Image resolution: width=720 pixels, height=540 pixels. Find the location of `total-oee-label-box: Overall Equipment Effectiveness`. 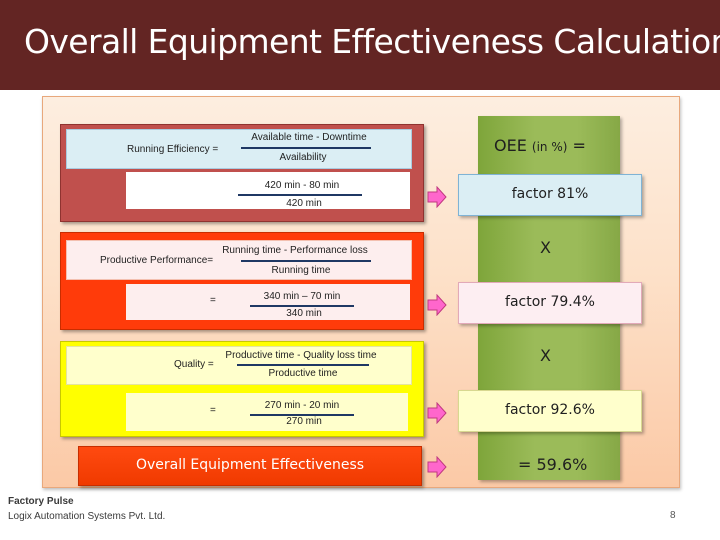

total-oee-label-box: Overall Equipment Effectiveness is located at coordinates (250, 466).